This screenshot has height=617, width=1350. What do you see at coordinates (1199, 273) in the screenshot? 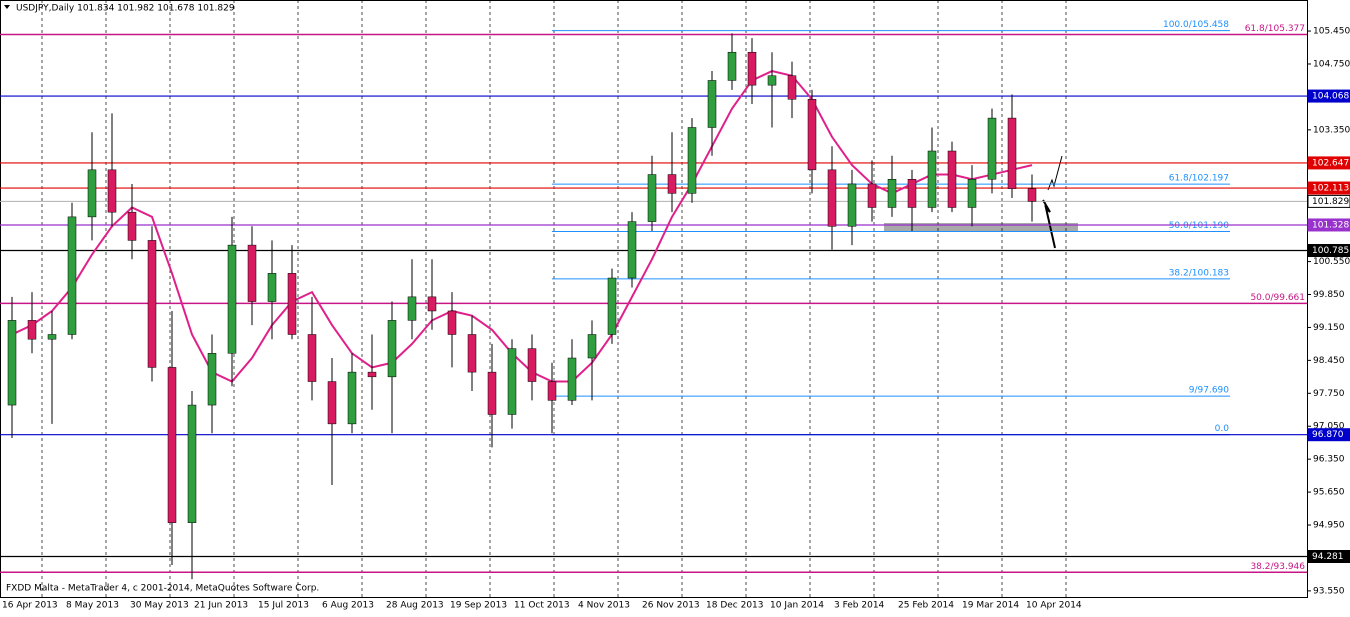
I see `fib-label: 38.2/100.183` at bounding box center [1199, 273].